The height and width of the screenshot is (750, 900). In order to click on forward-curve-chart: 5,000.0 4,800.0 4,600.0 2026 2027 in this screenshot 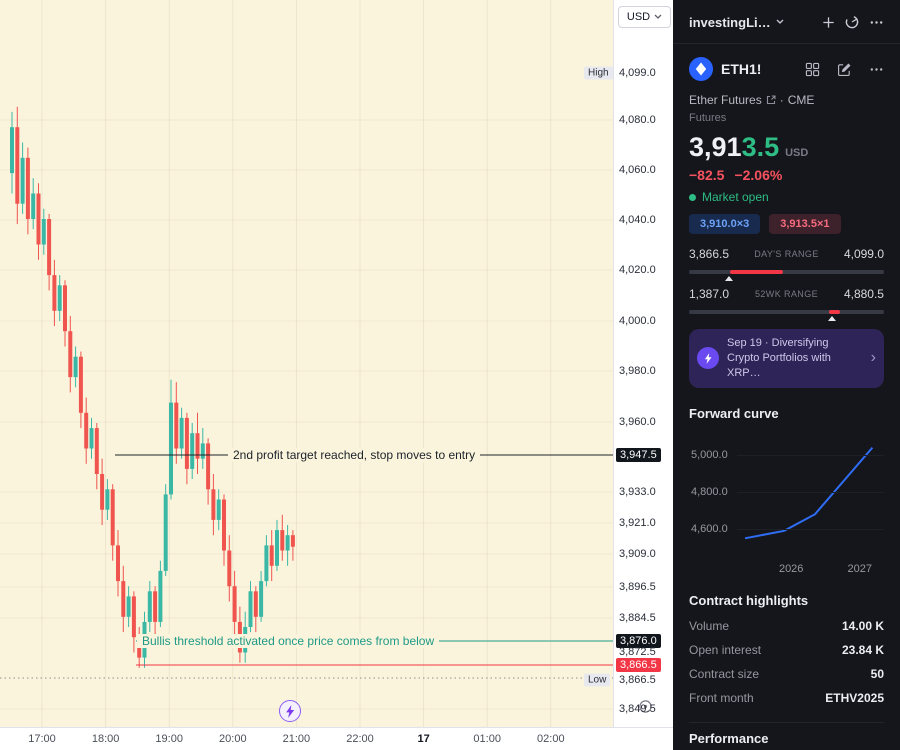, I will do `click(786, 500)`.